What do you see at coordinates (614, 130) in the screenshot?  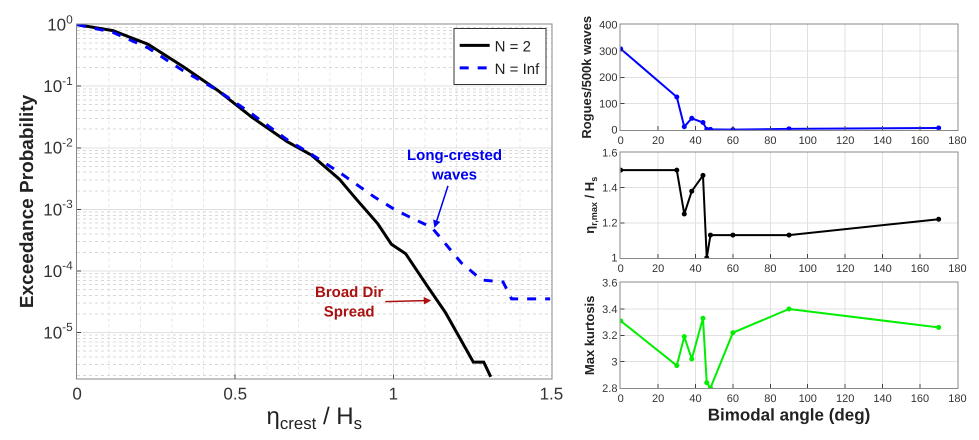 I see `y-tick-label: 0` at bounding box center [614, 130].